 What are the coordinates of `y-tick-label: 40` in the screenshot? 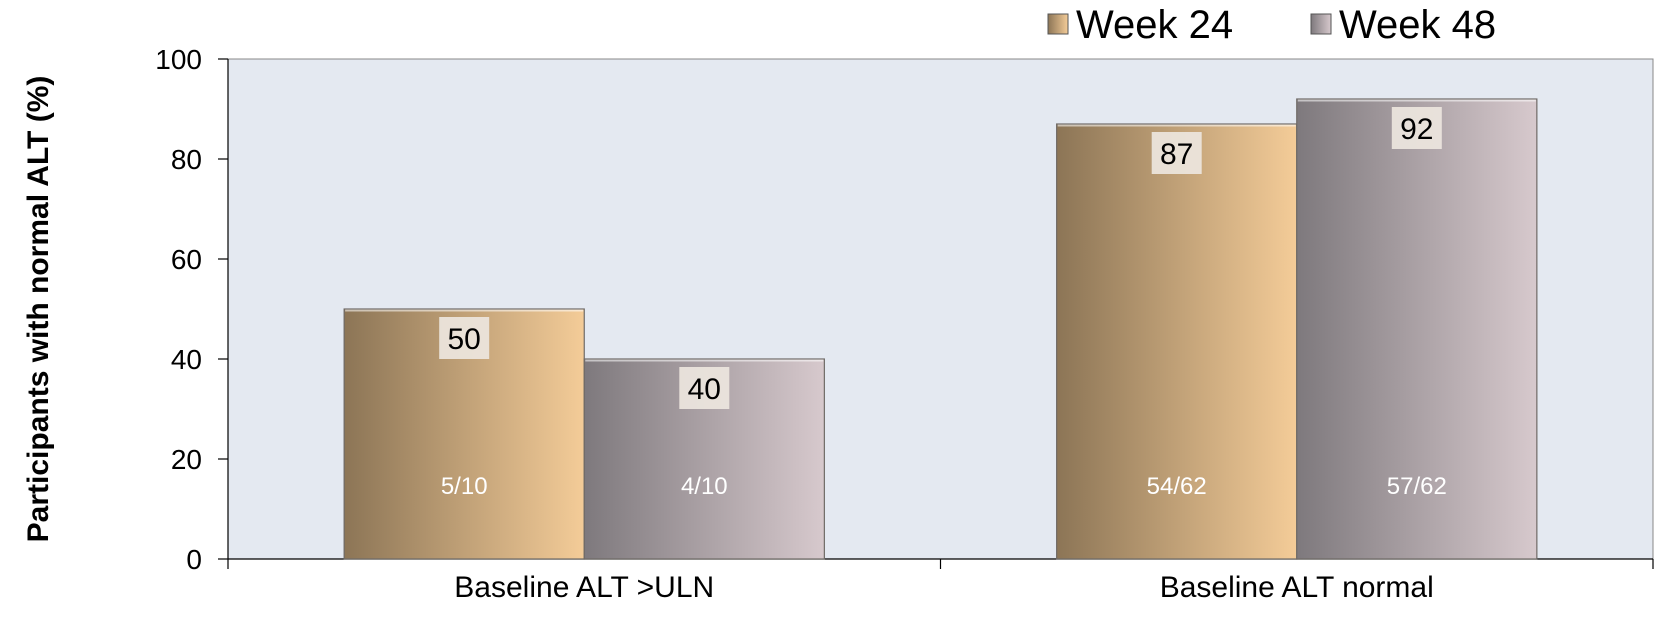 It's located at (186, 359).